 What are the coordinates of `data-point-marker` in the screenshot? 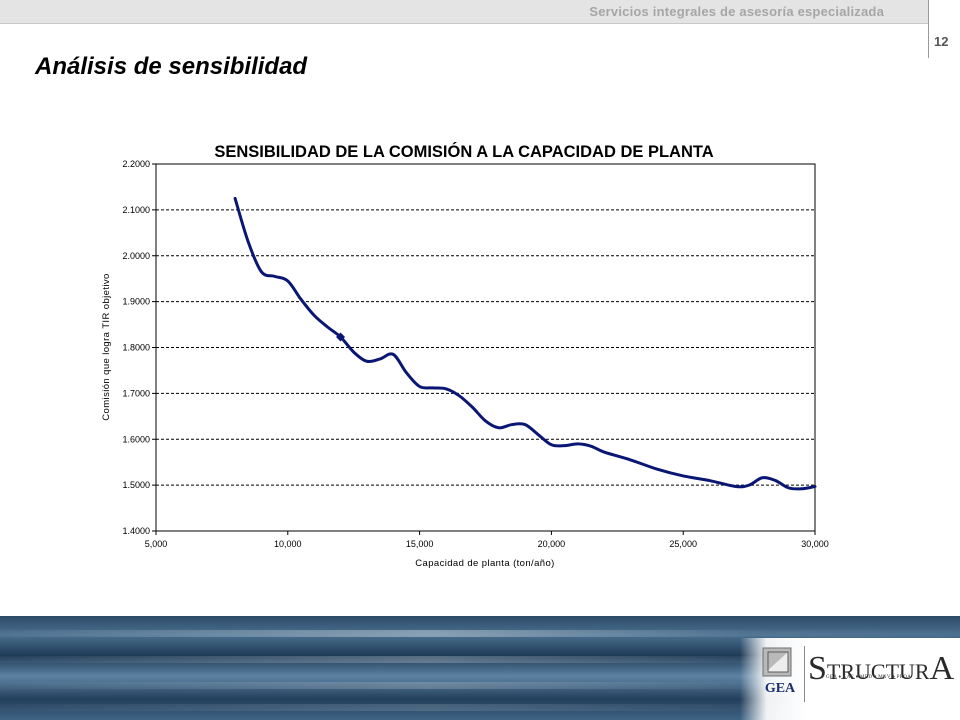 It's located at (341, 337).